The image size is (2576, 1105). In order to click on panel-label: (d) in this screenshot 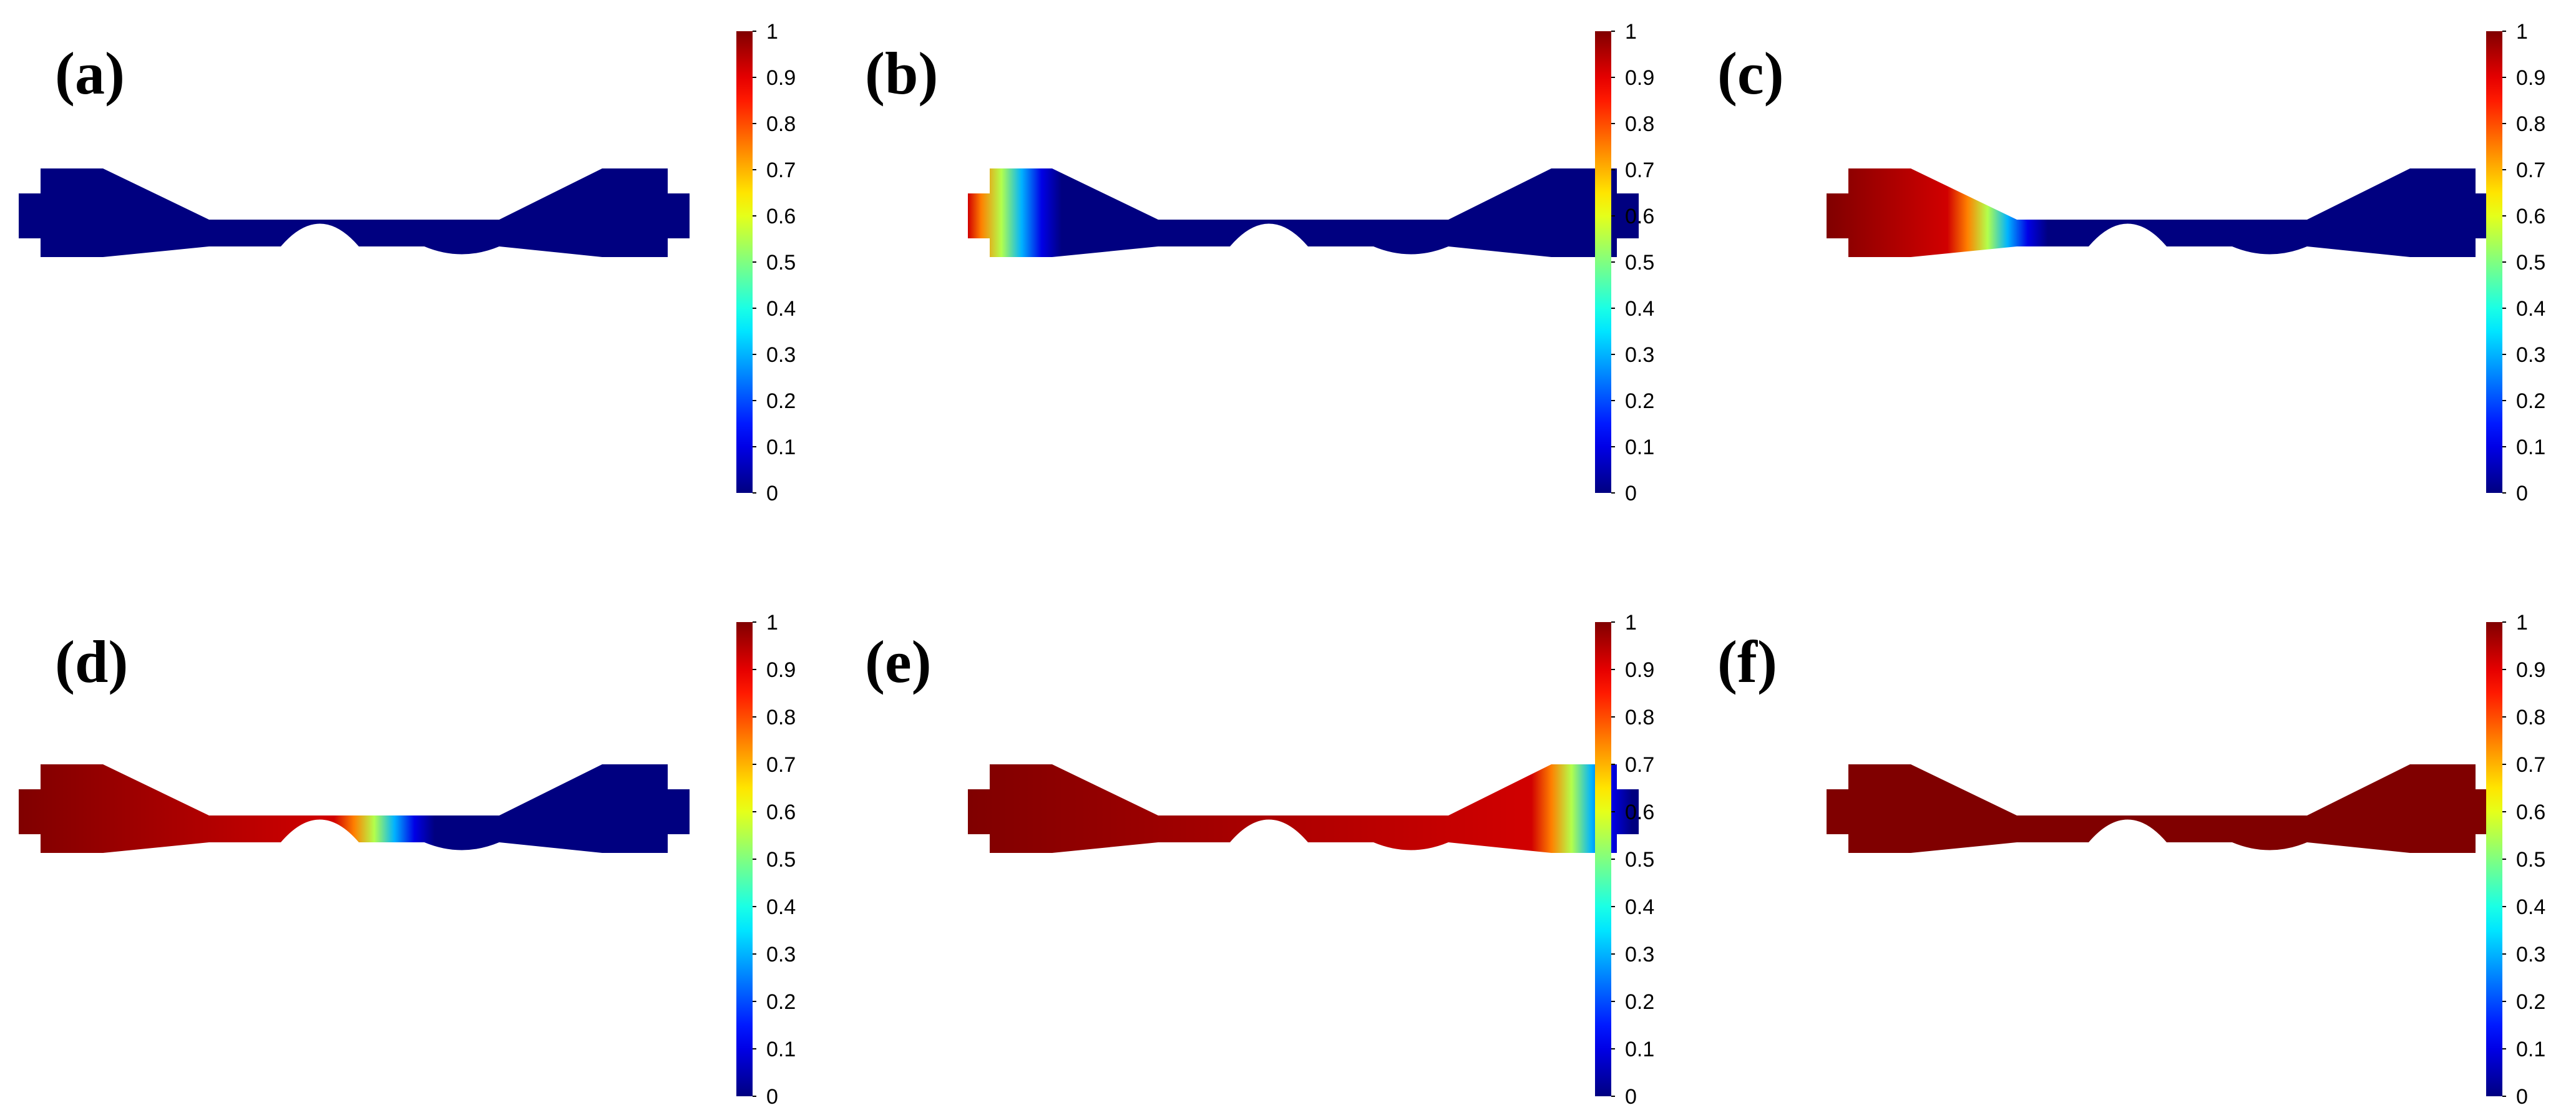, I will do `click(92, 661)`.